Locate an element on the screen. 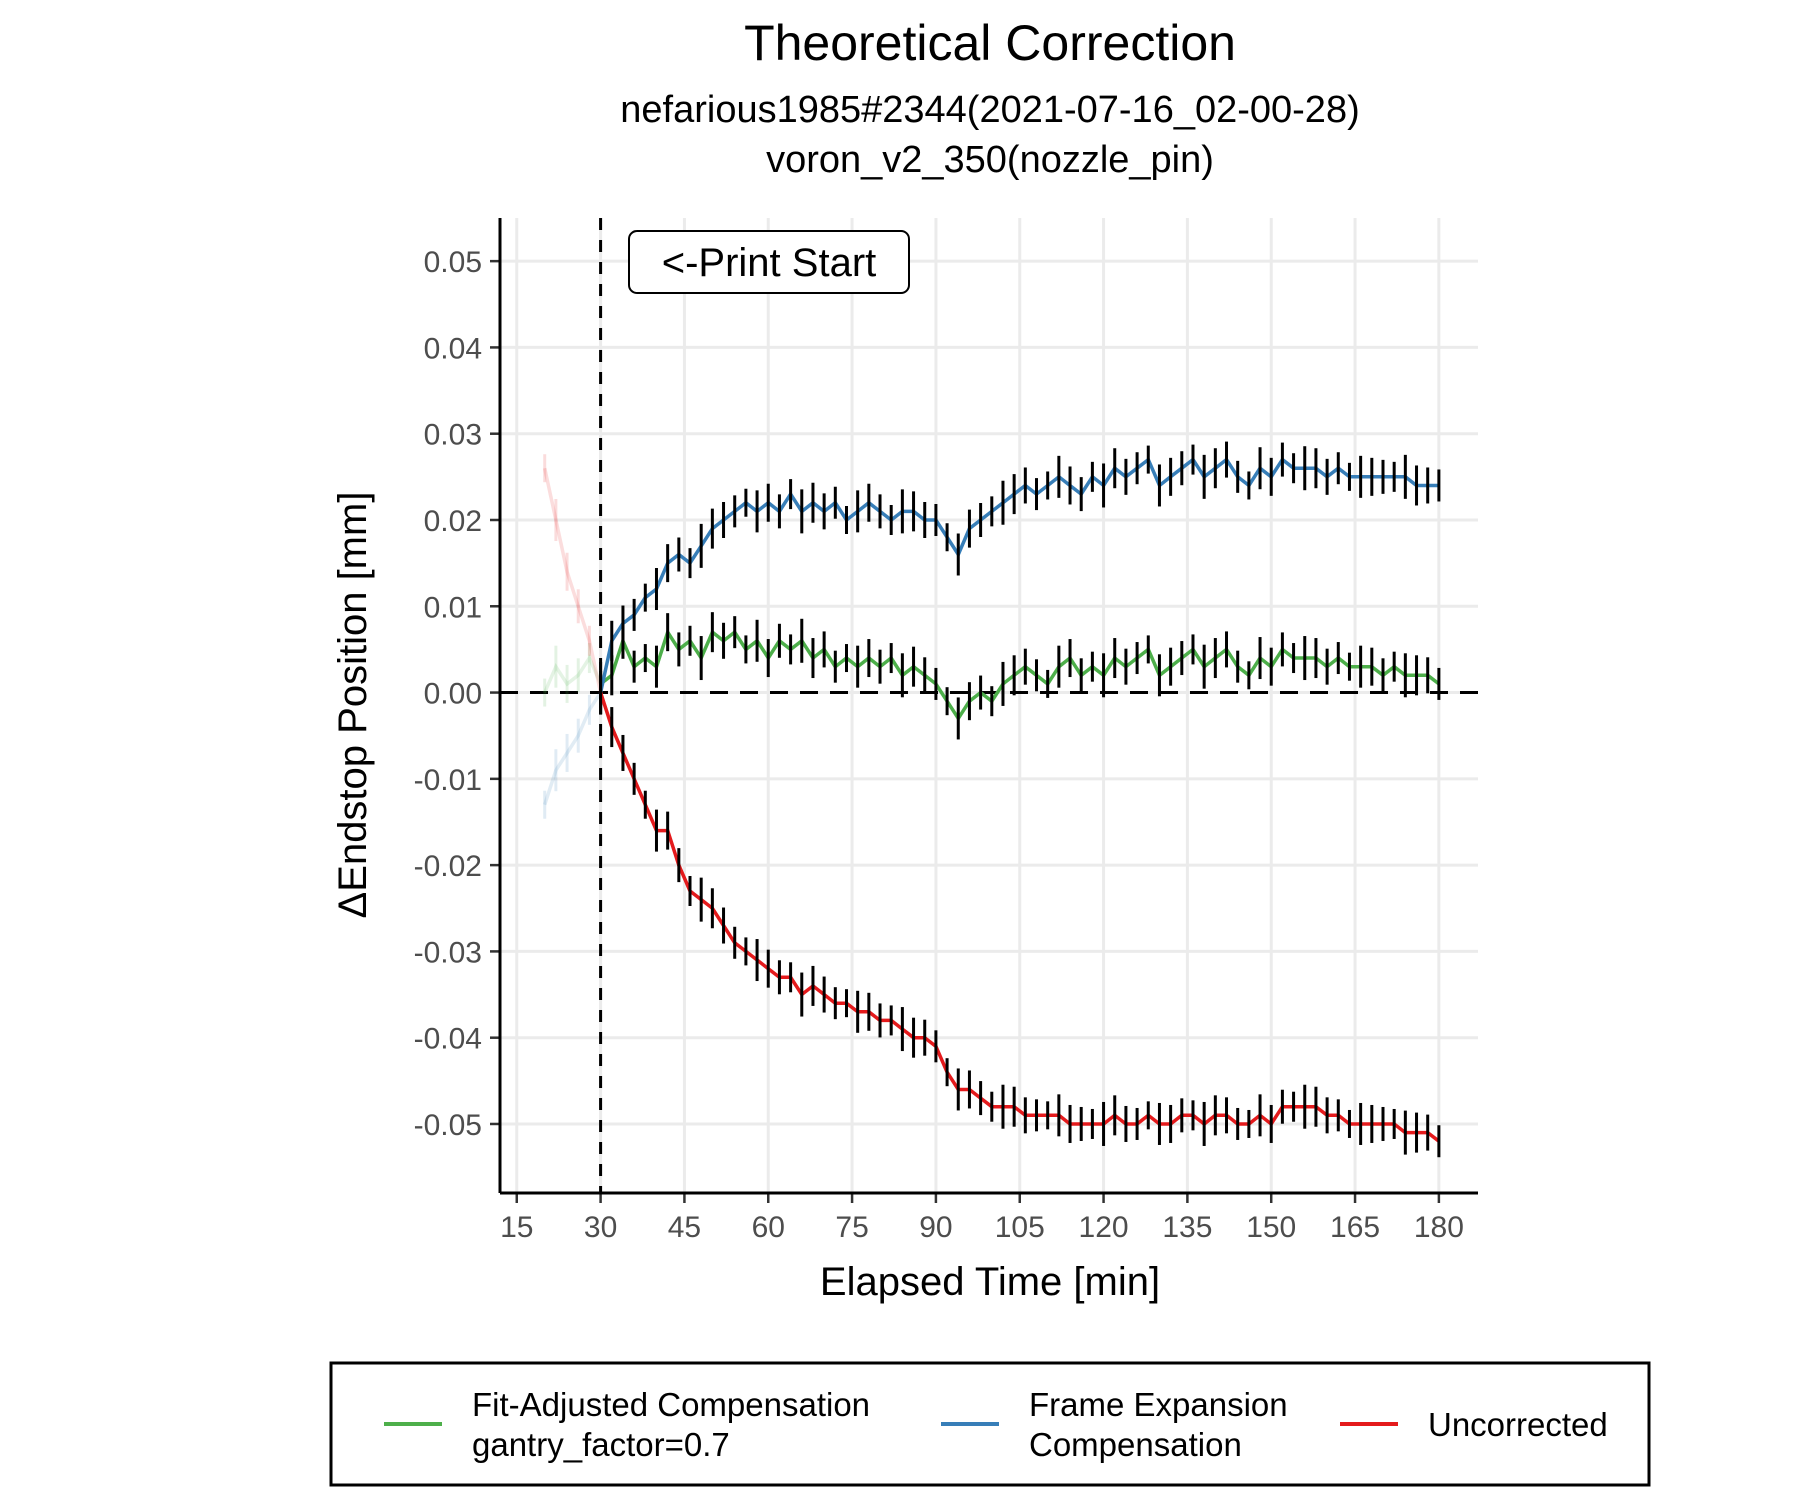 The width and height of the screenshot is (1800, 1500). x-tick-label: 45 is located at coordinates (684, 1227).